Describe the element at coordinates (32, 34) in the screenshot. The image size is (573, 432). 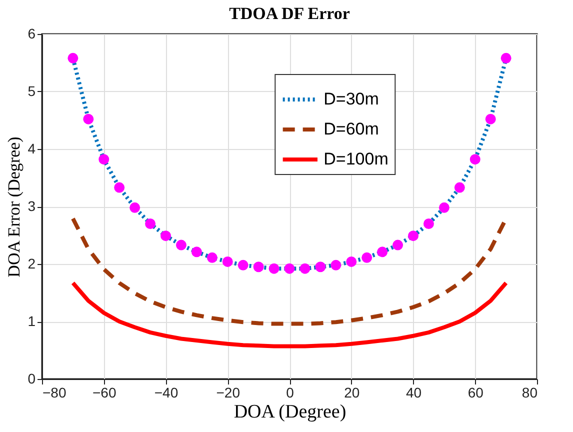
I see `y-tick-label: 6` at that location.